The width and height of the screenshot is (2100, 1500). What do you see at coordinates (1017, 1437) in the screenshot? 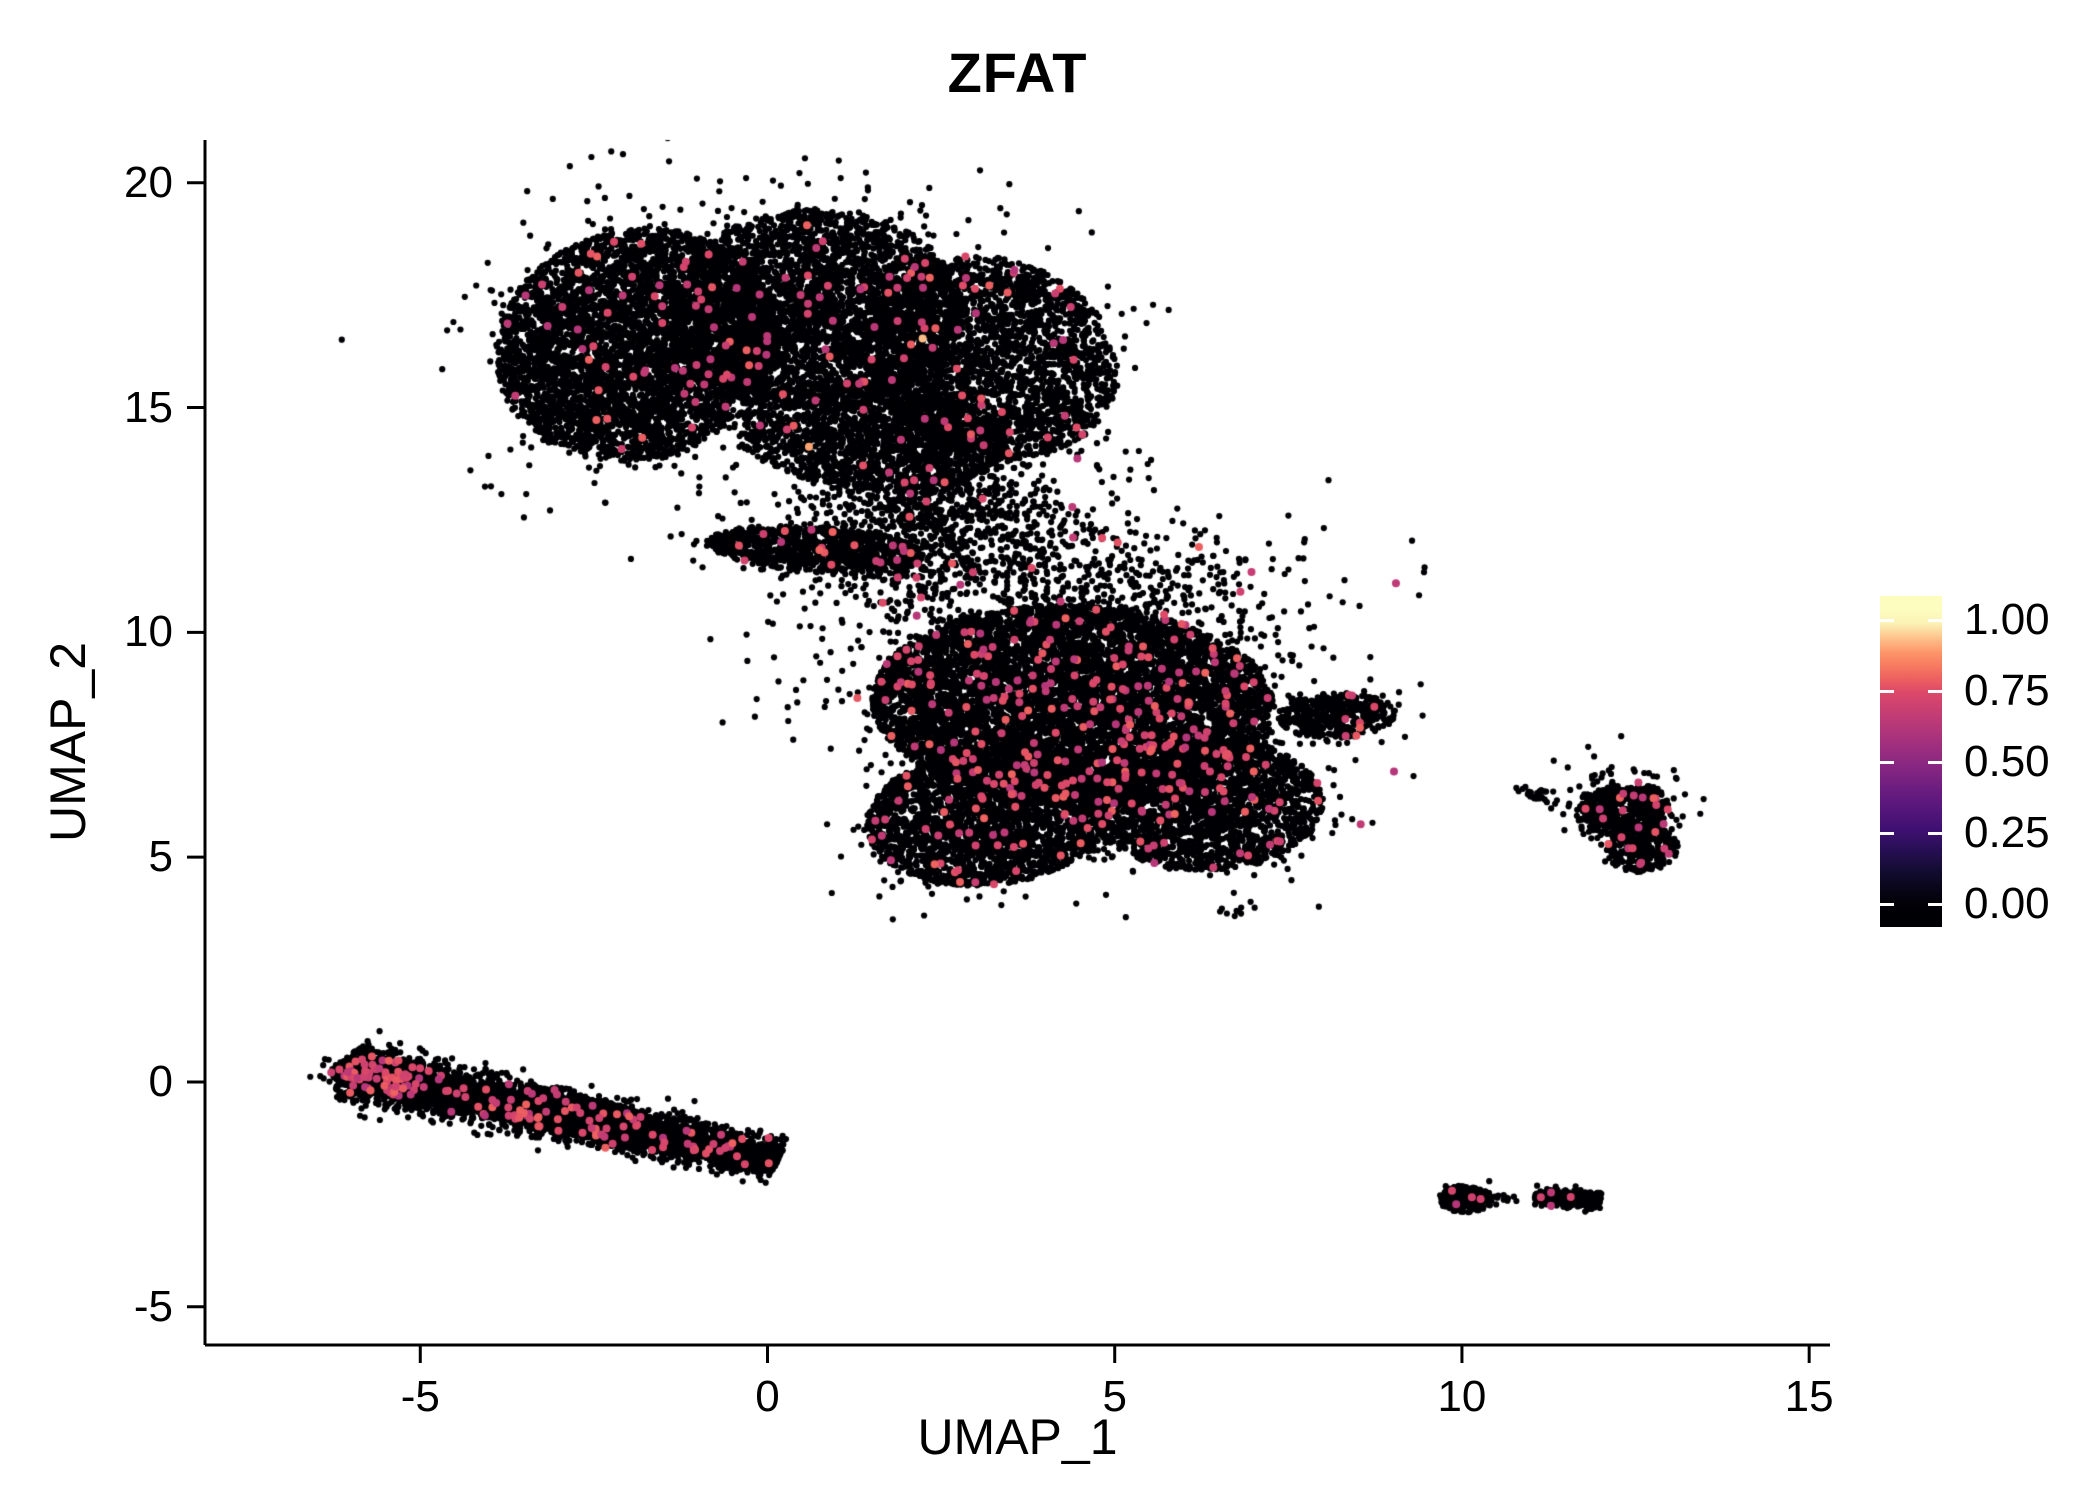
I see `x-axis-label: UMAP_1` at bounding box center [1017, 1437].